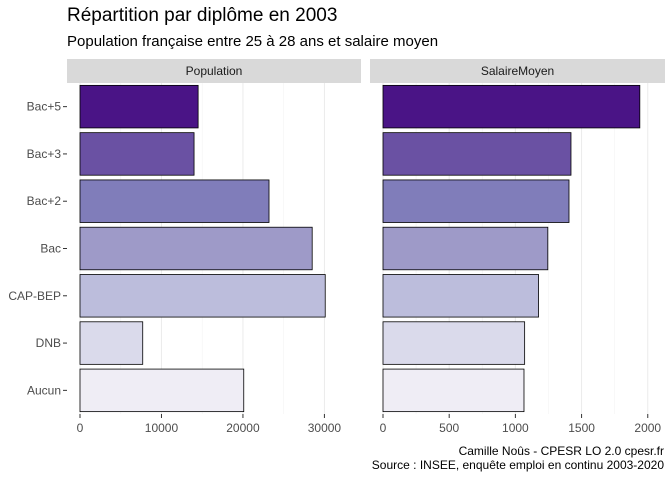 The height and width of the screenshot is (480, 672). I want to click on y-tick-label-Bac: Bac, so click(50, 249).